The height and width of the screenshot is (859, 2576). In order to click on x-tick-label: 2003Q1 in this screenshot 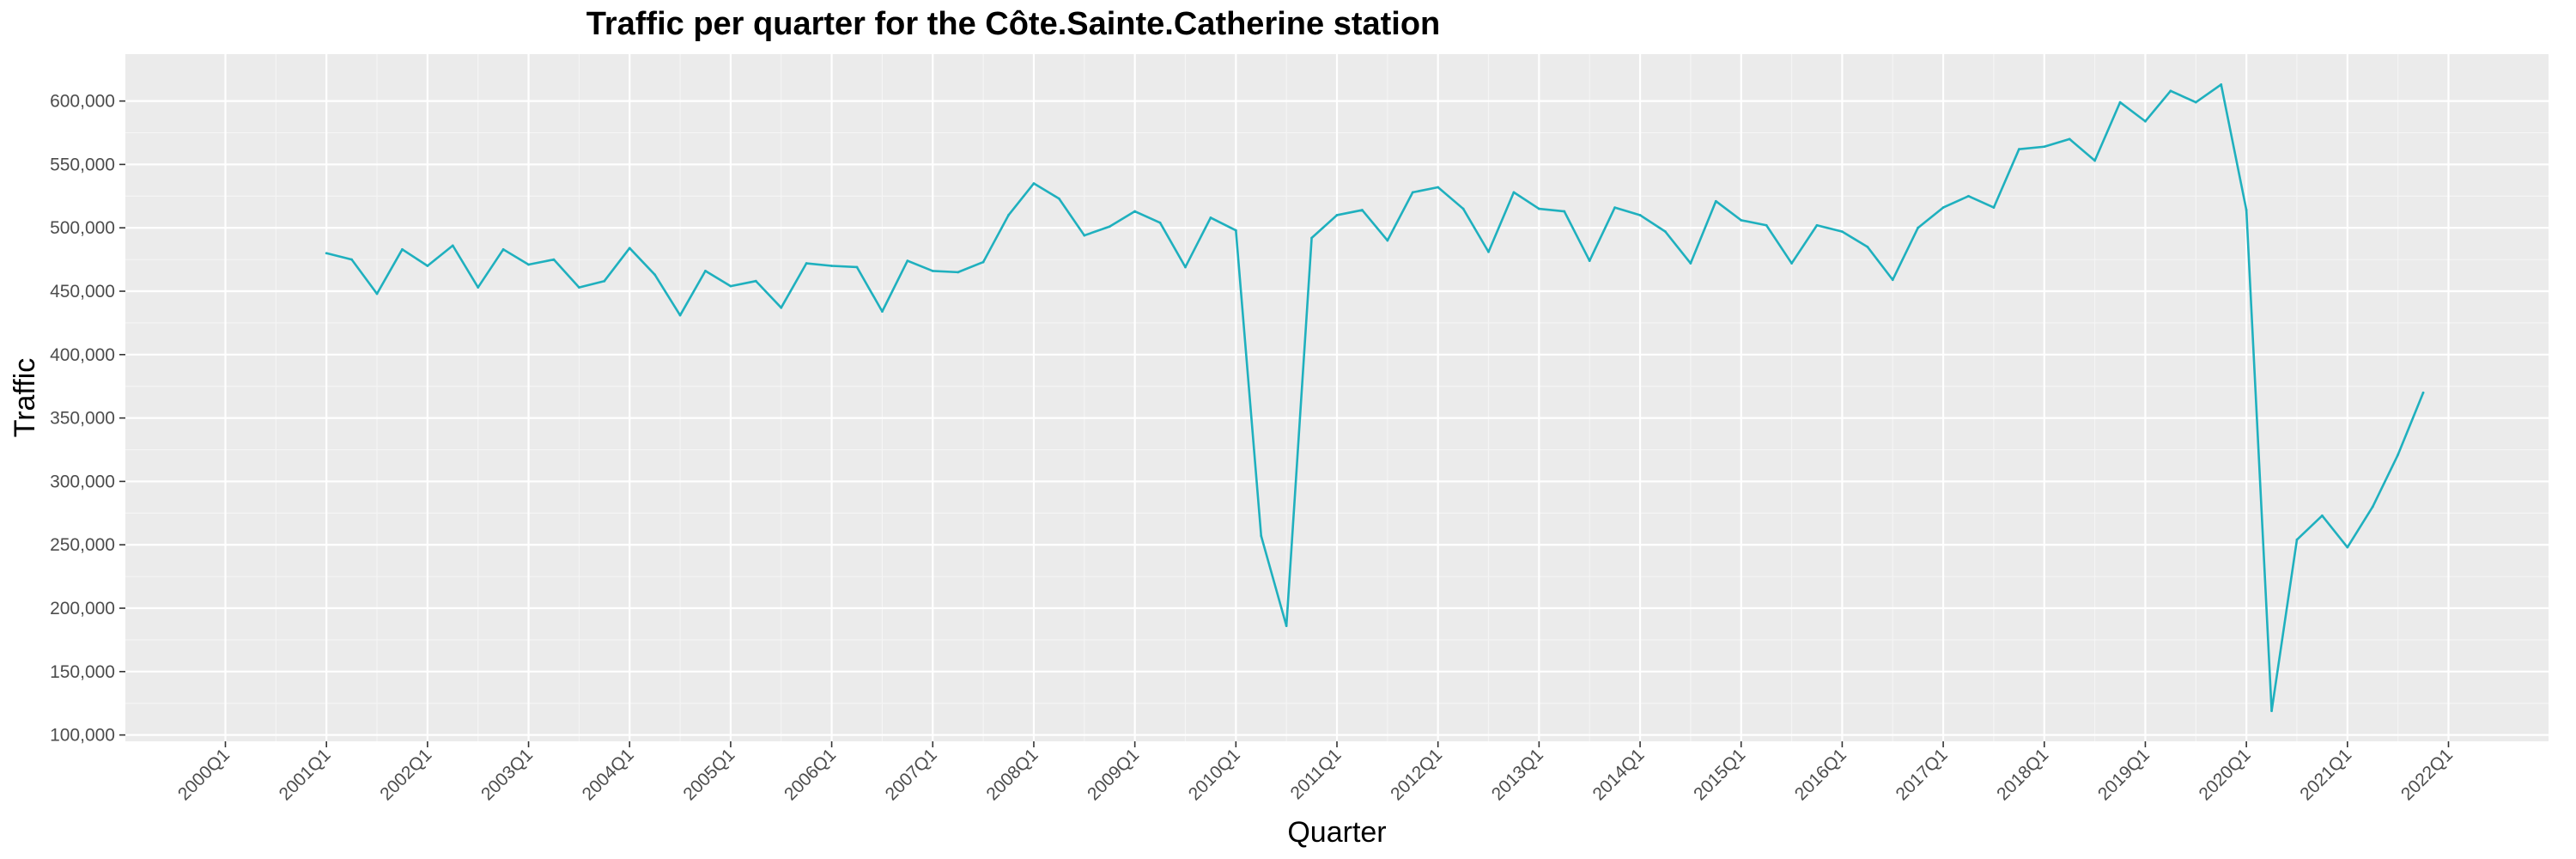, I will do `click(507, 775)`.